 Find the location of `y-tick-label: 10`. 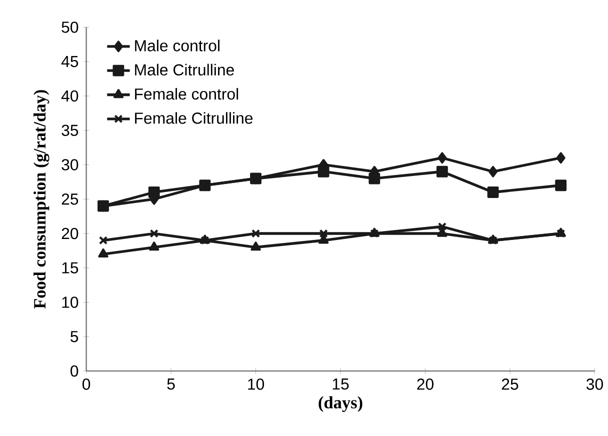

y-tick-label: 10 is located at coordinates (70, 302).